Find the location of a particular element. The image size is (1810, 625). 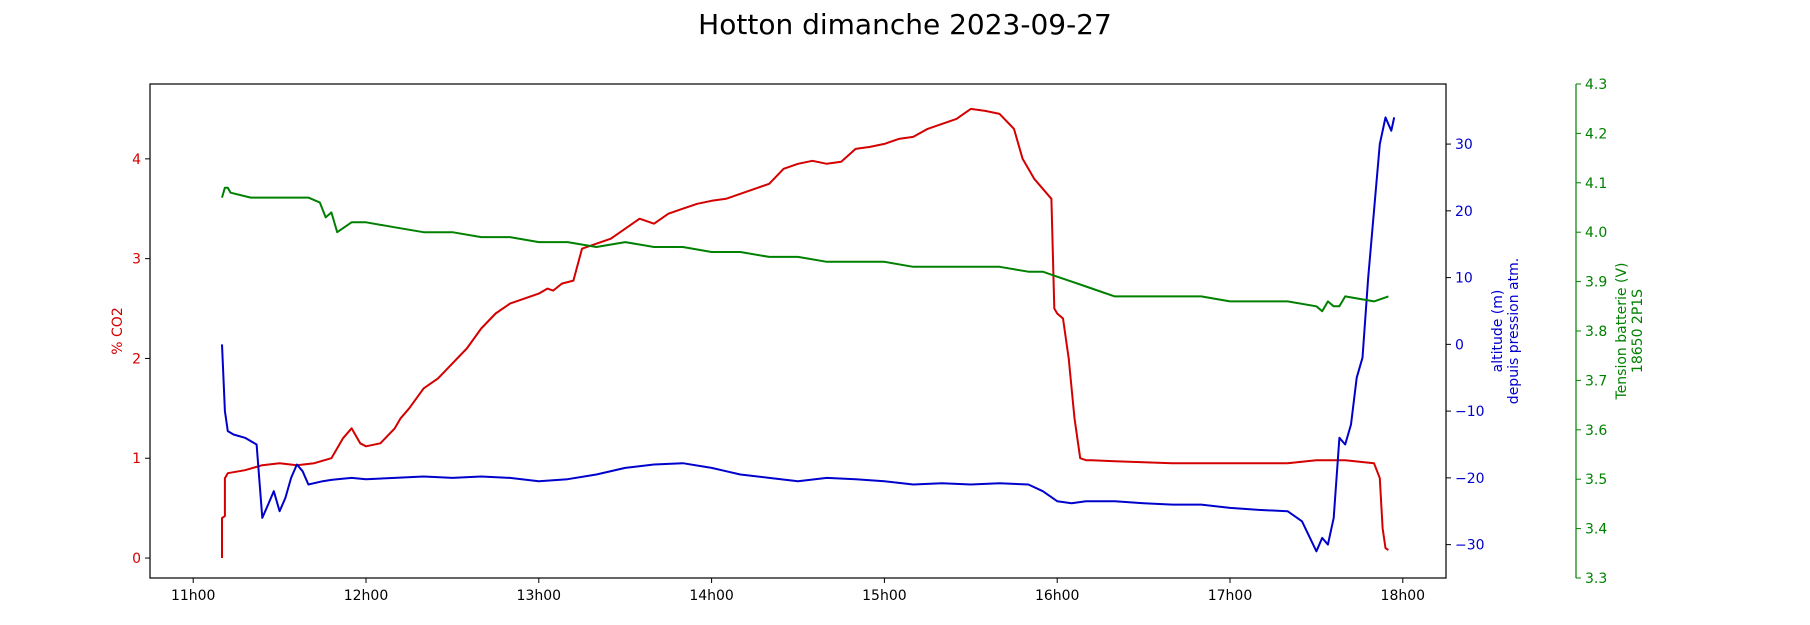

voltage-tick: 3.8 is located at coordinates (1591, 332).